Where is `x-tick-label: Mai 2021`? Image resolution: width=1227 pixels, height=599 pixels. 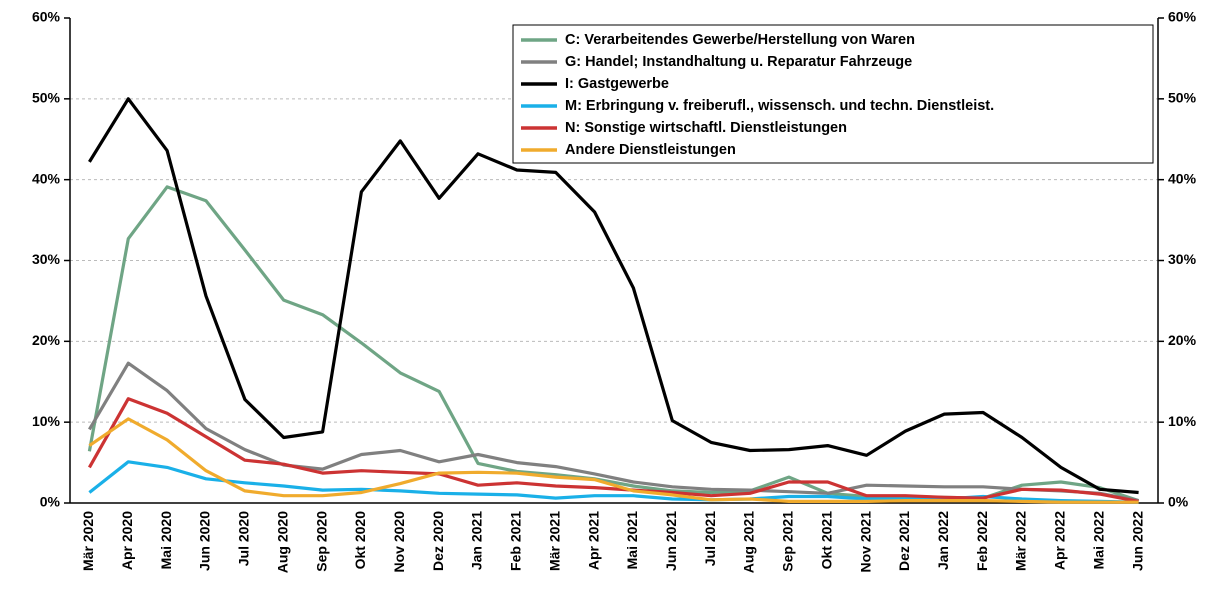
x-tick-label: Mai 2021 is located at coordinates (632, 540).